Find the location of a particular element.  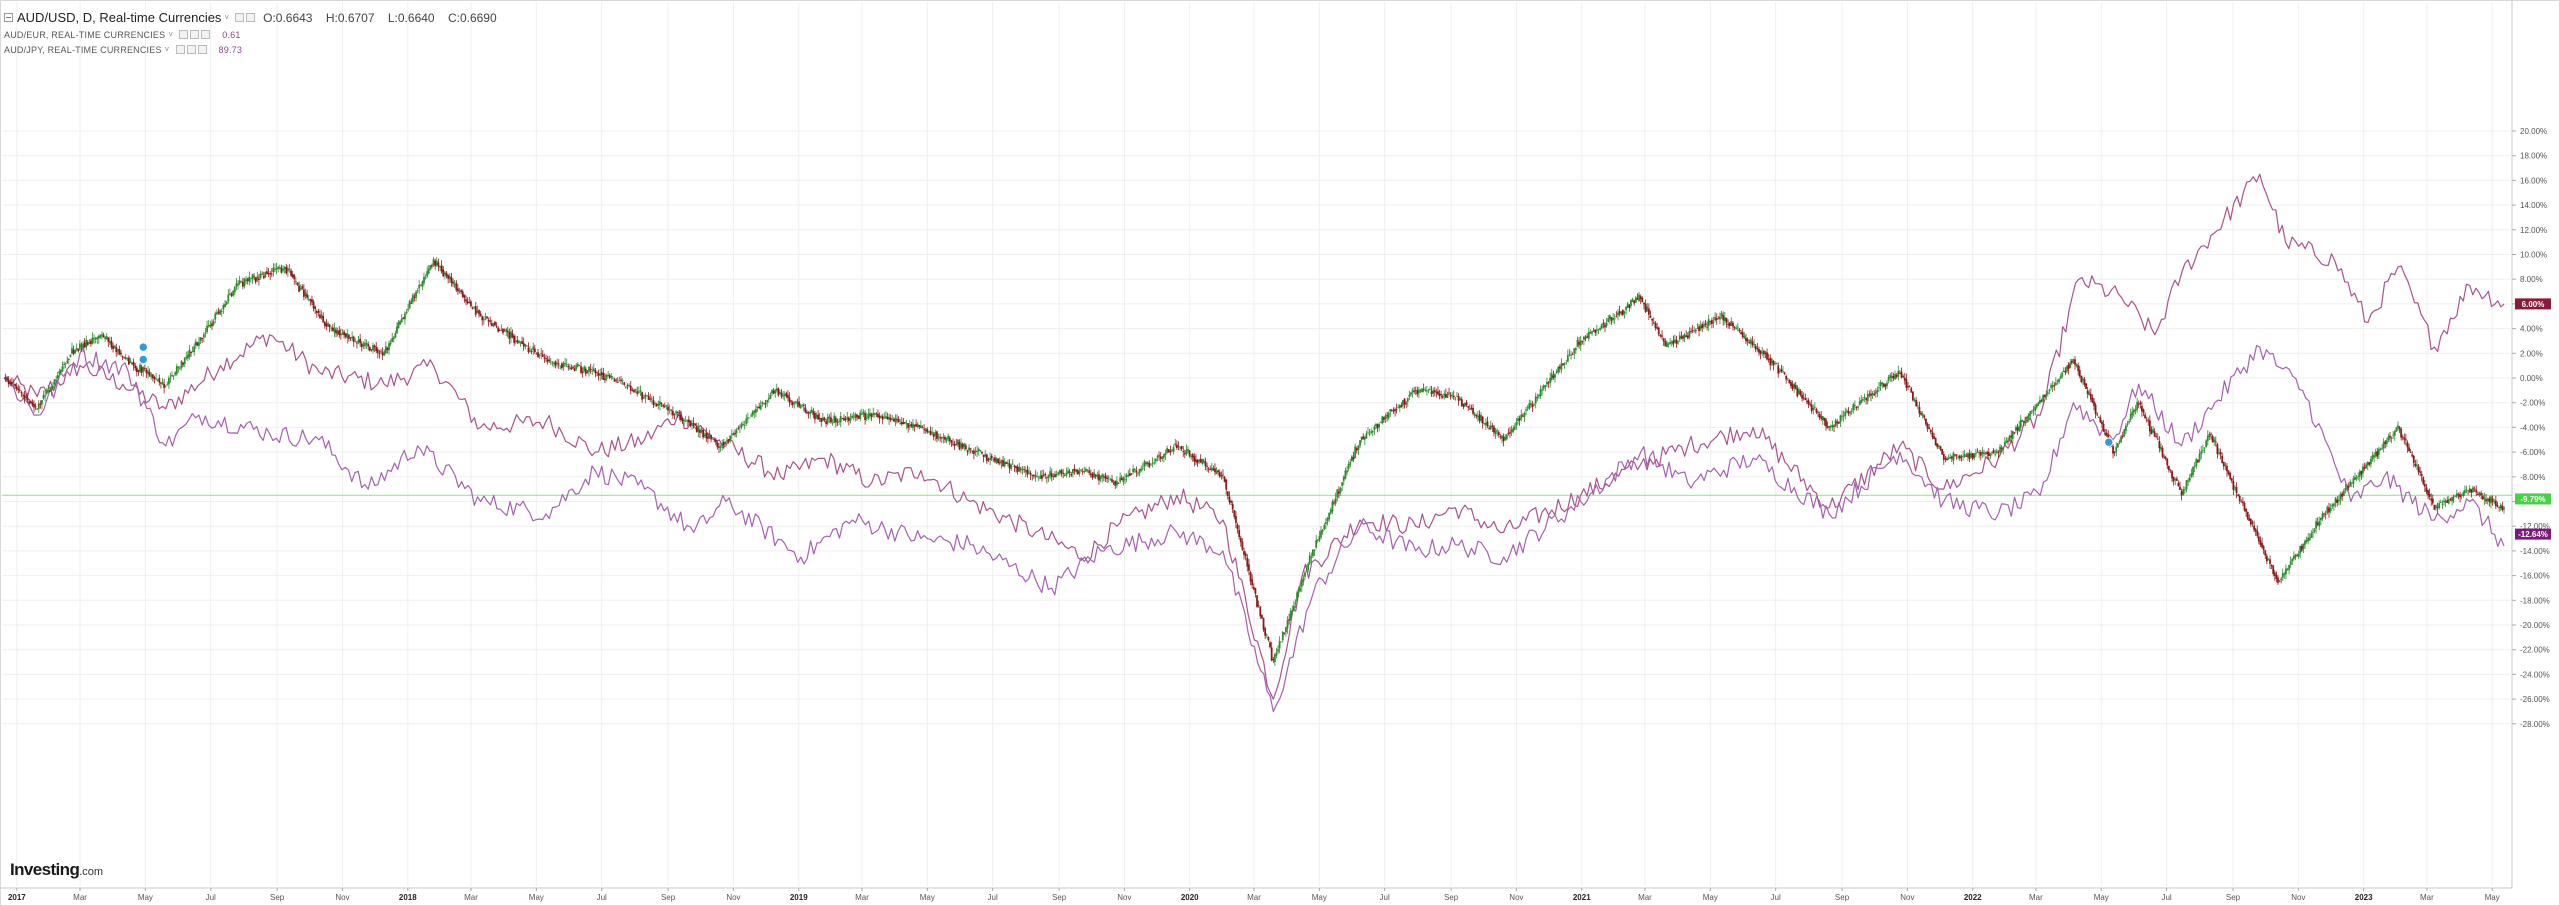

y-tick-label: 12.00% is located at coordinates (2533, 230).